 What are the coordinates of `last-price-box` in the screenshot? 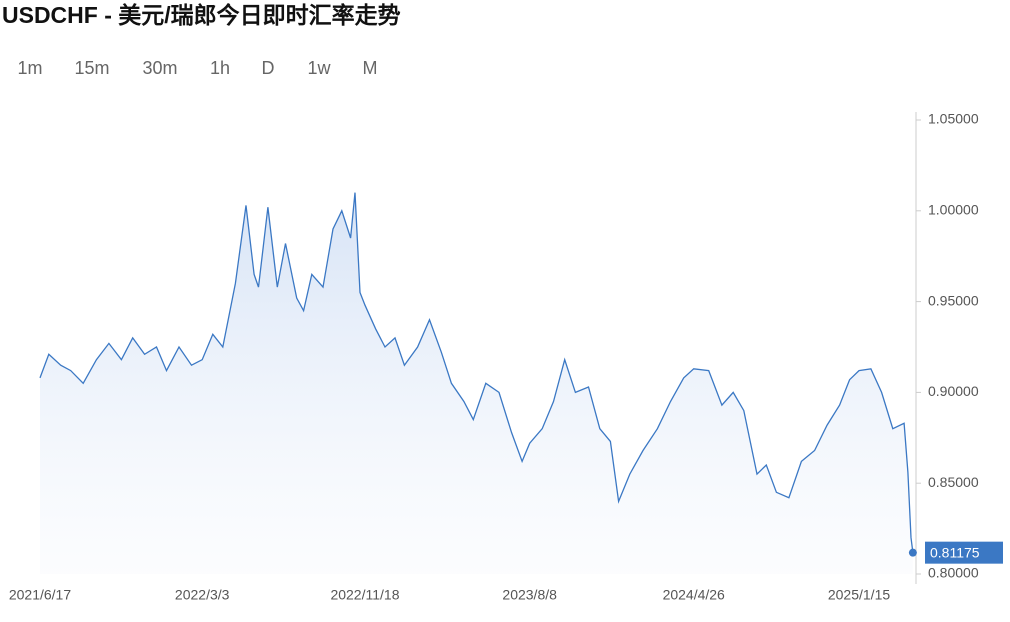 It's located at (964, 552).